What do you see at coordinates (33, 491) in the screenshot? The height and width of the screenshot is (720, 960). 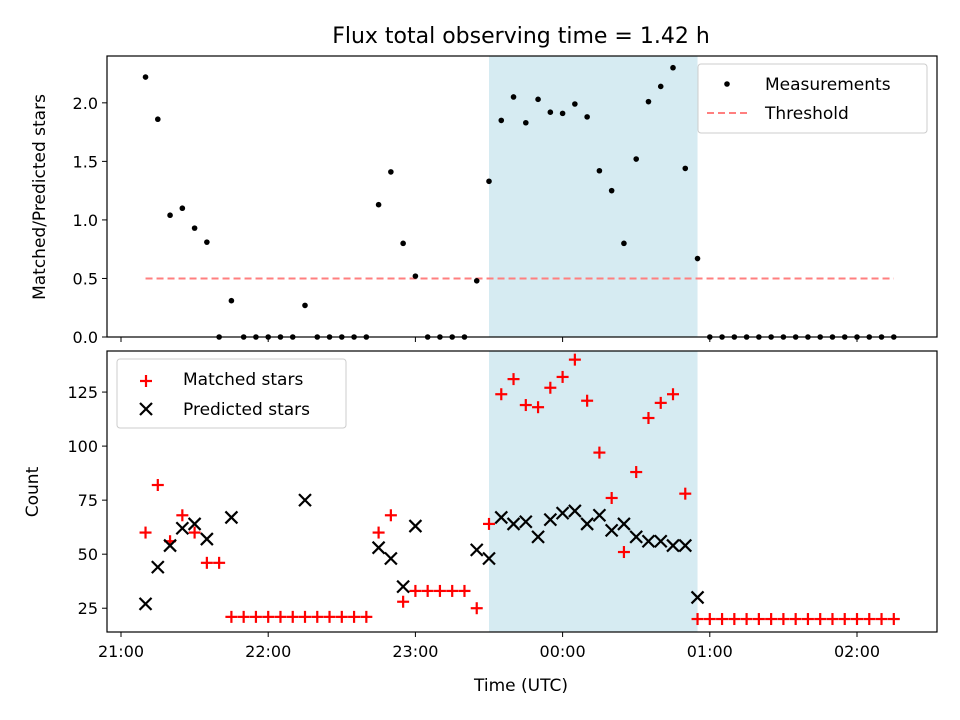 I see `bottom-y-axis-label: Count` at bounding box center [33, 491].